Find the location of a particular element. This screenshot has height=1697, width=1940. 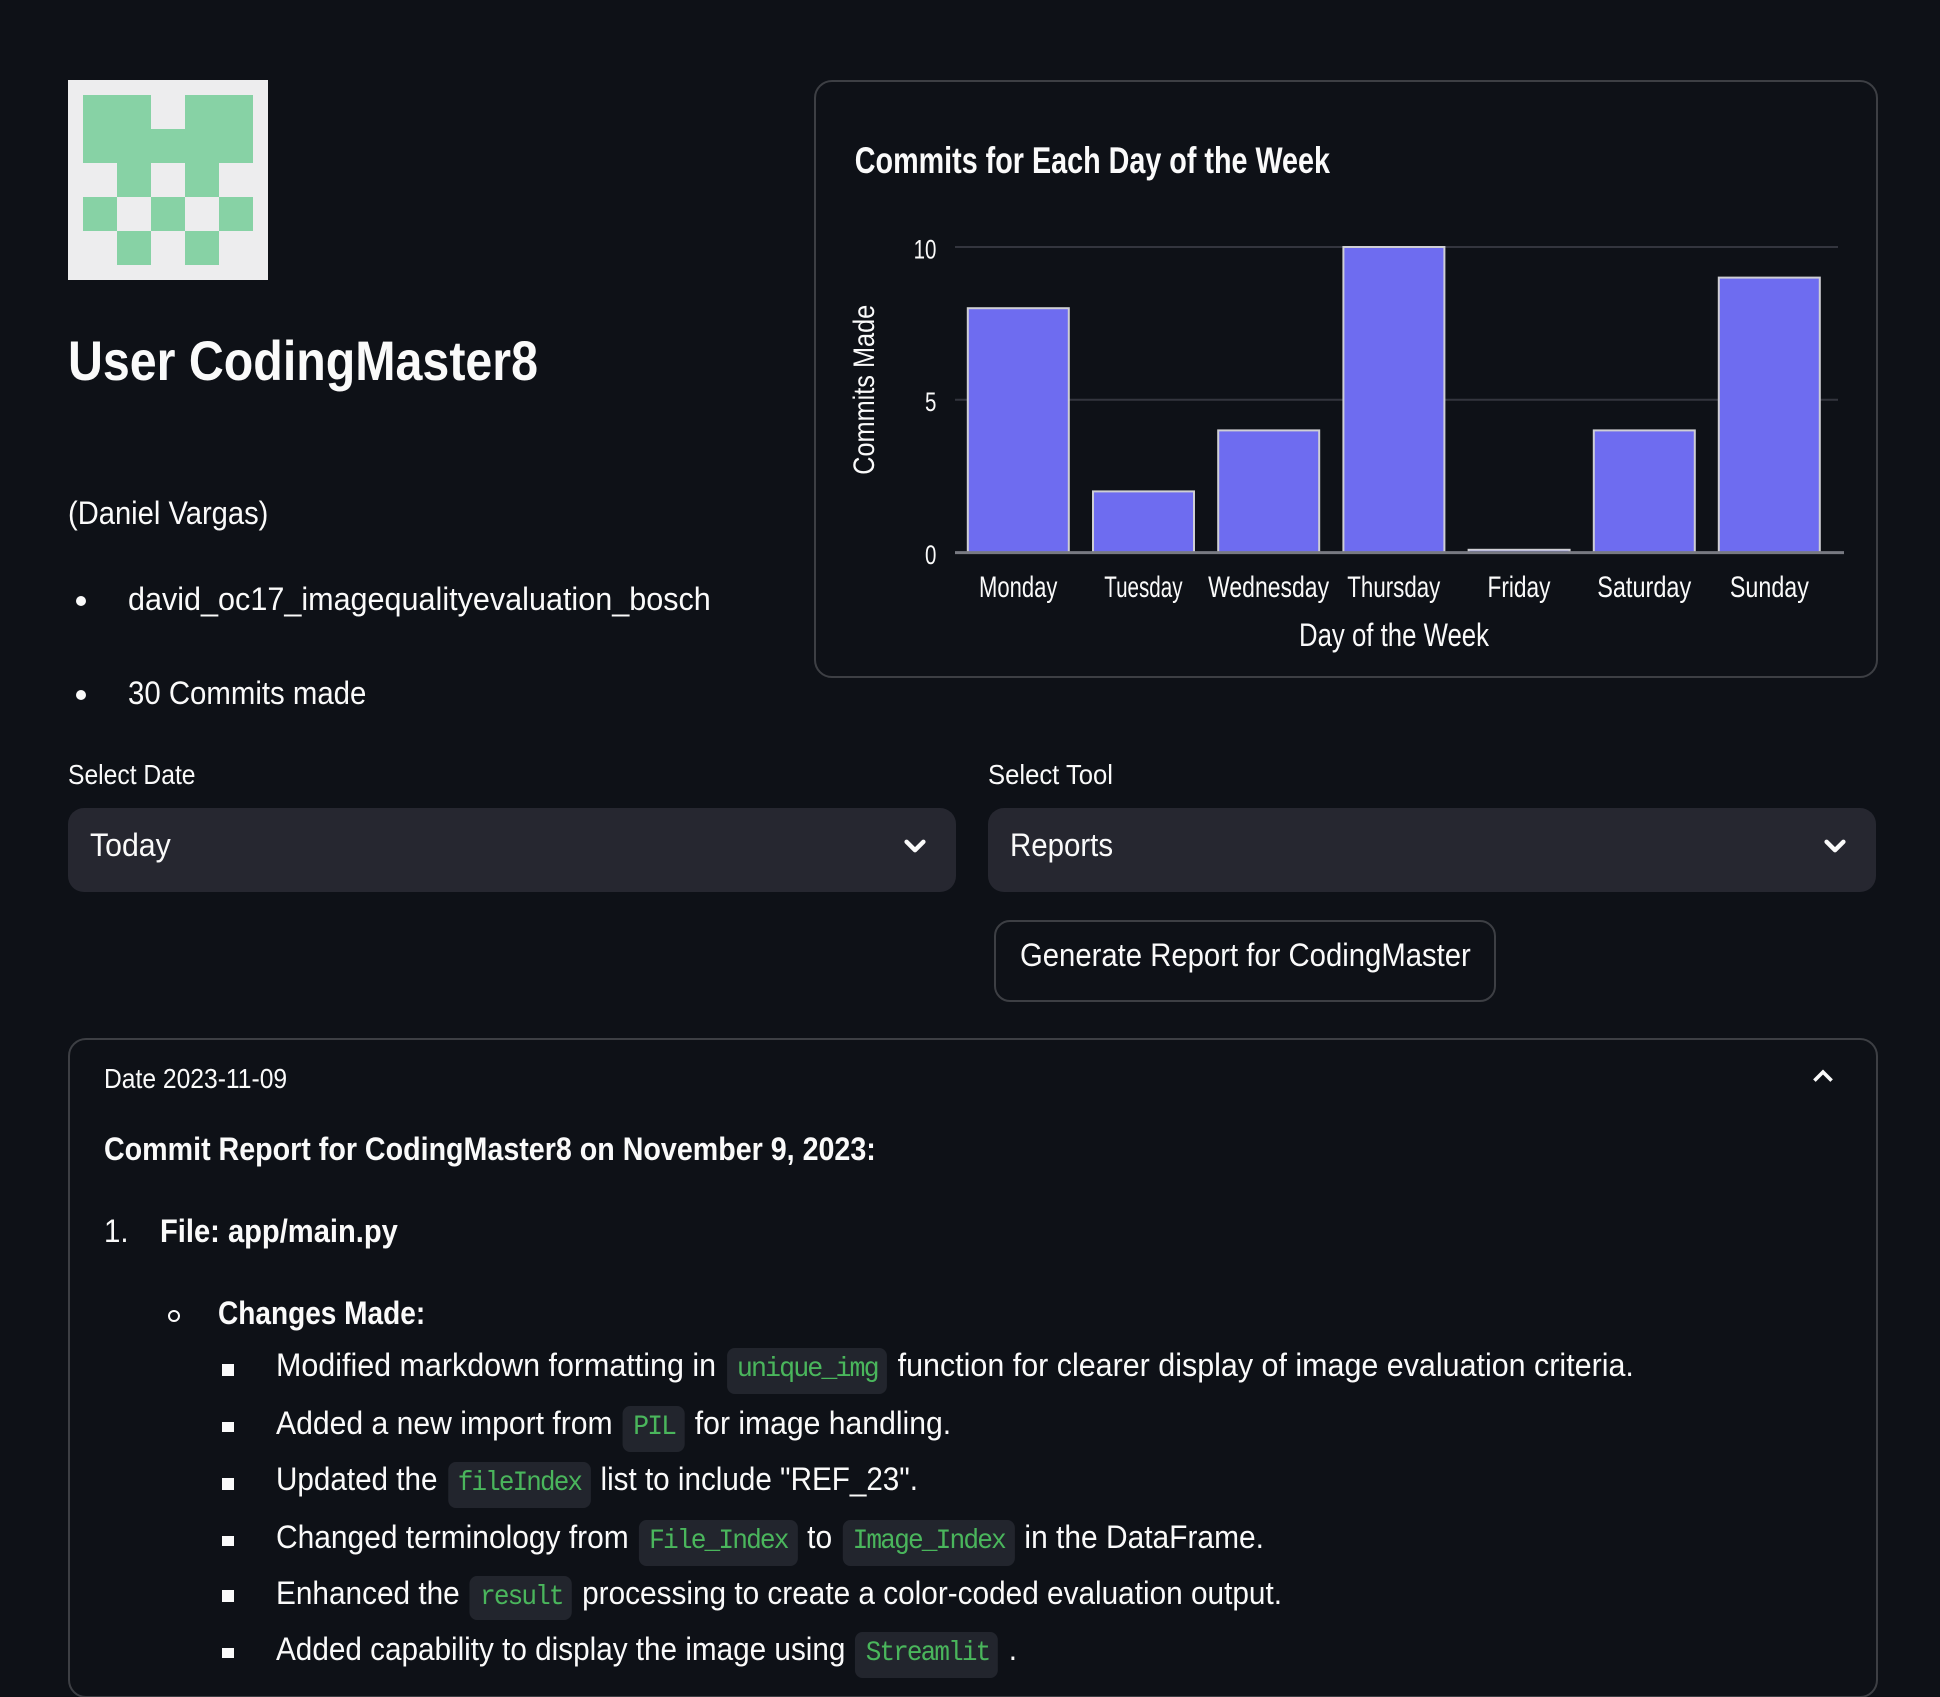

svg-text: Friday is located at coordinates (1519, 587).